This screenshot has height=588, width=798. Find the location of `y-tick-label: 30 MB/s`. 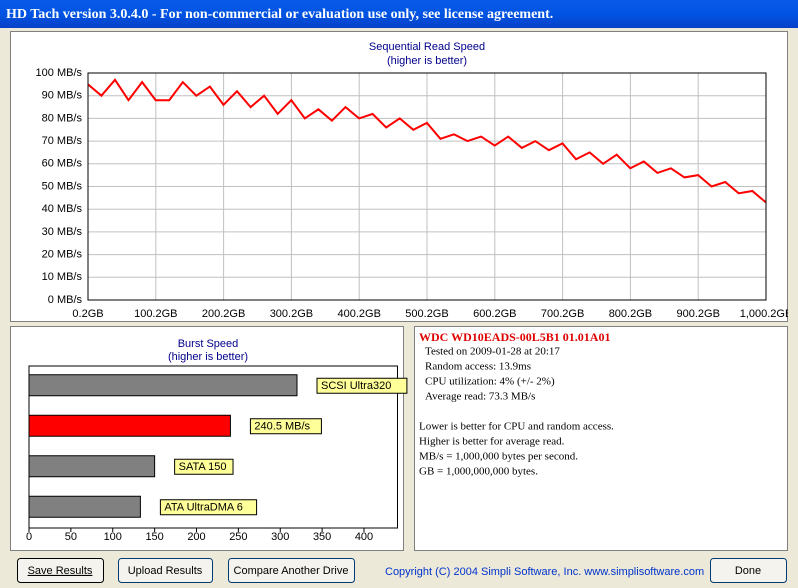

y-tick-label: 30 MB/s is located at coordinates (62, 232).